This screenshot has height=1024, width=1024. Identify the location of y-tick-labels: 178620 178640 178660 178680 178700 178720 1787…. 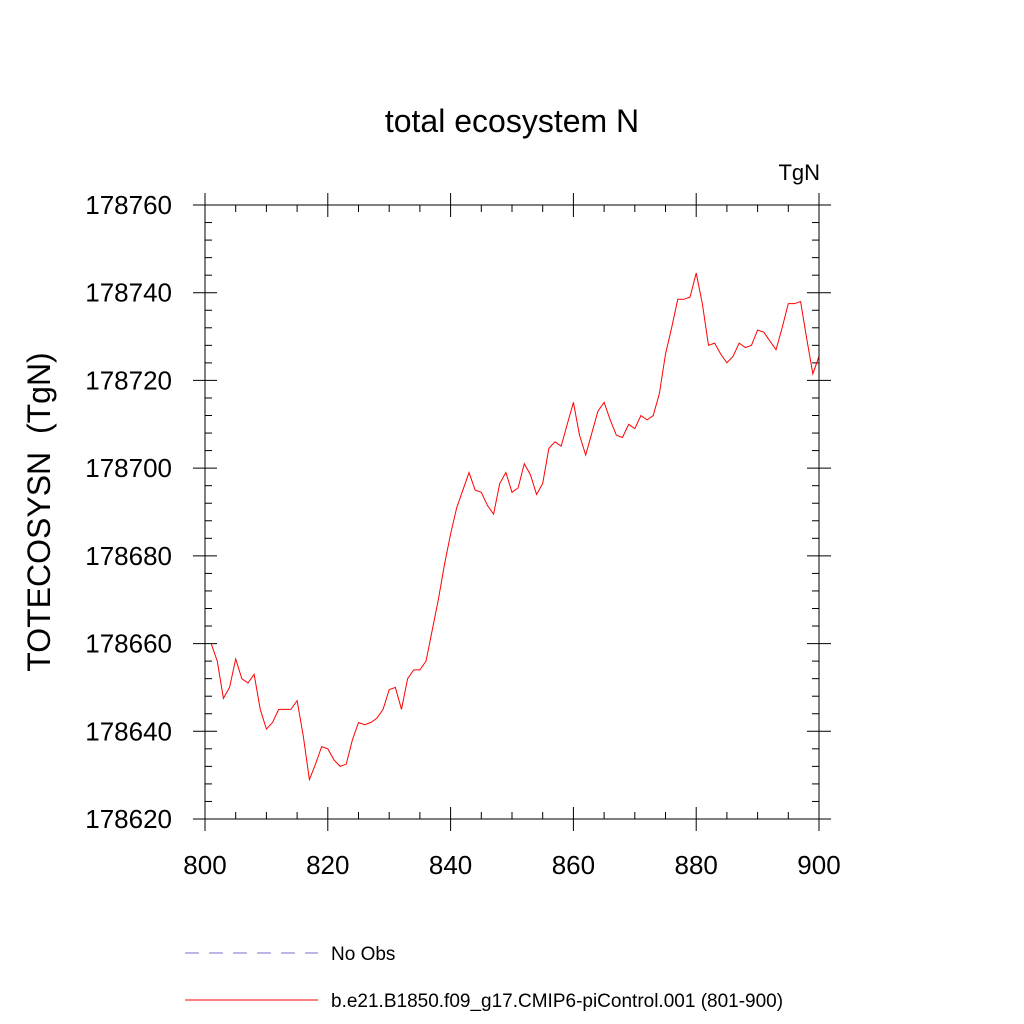
(128, 512).